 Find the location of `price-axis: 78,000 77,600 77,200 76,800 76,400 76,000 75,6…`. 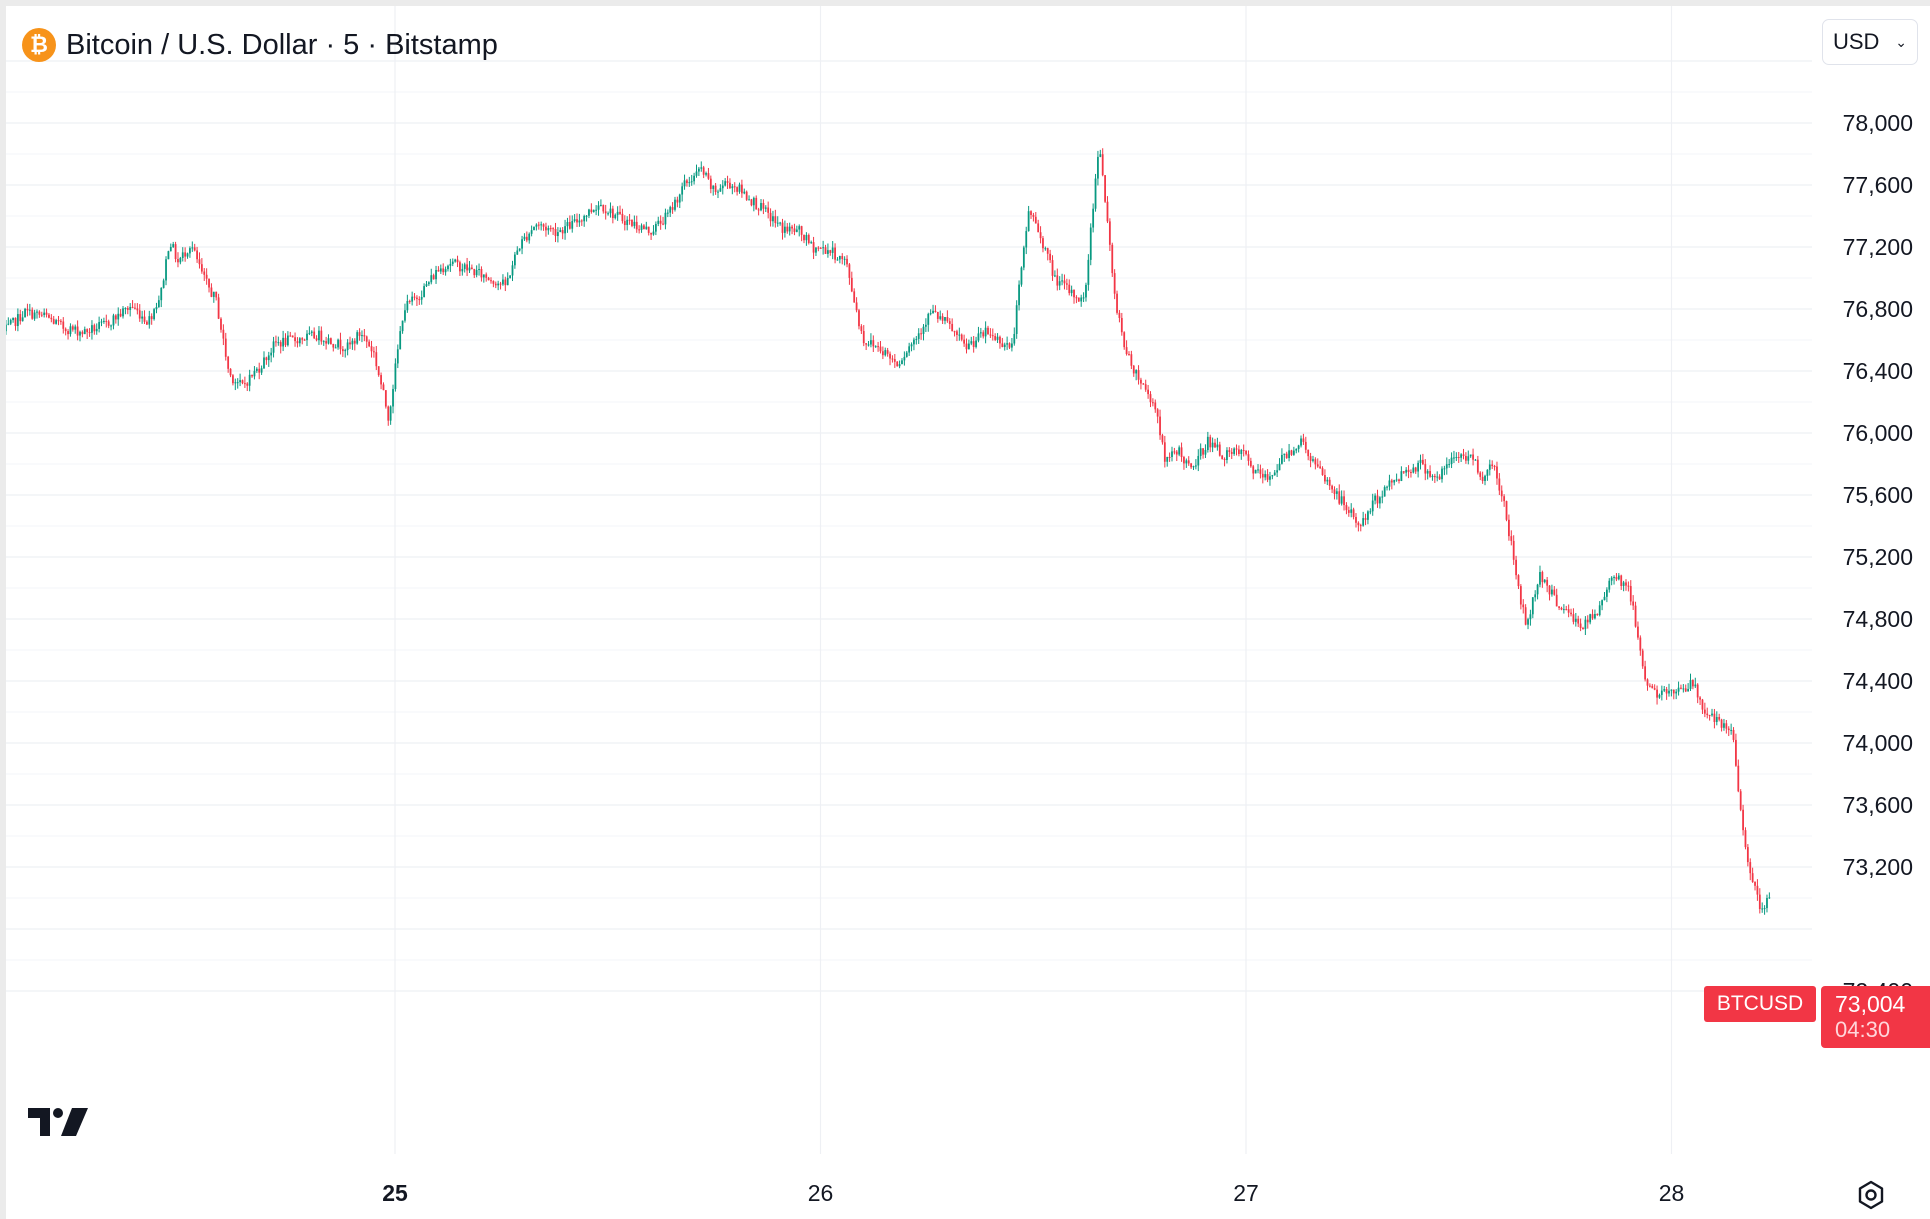

price-axis: 78,000 77,600 77,200 76,800 76,400 76,000 75,6… is located at coordinates (1878, 557).